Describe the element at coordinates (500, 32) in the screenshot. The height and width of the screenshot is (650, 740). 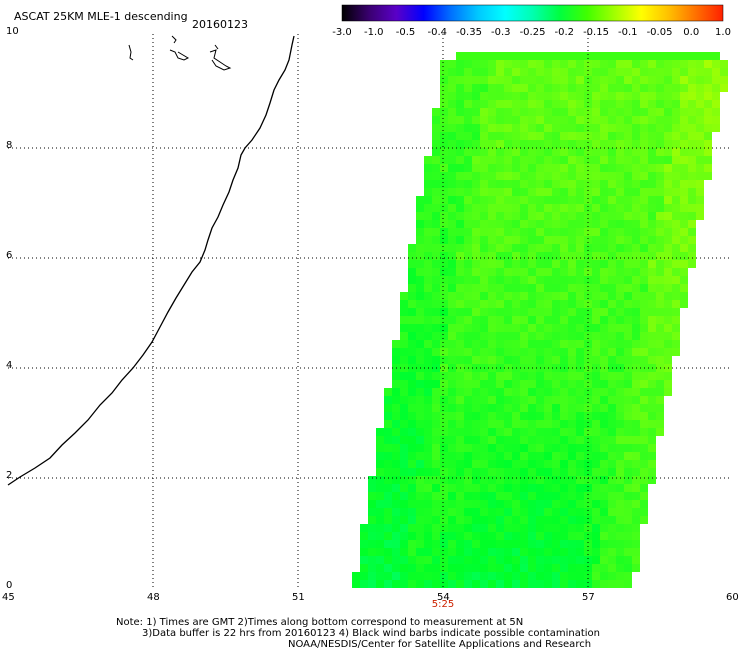
I see `colorbar-label: -0.3` at that location.